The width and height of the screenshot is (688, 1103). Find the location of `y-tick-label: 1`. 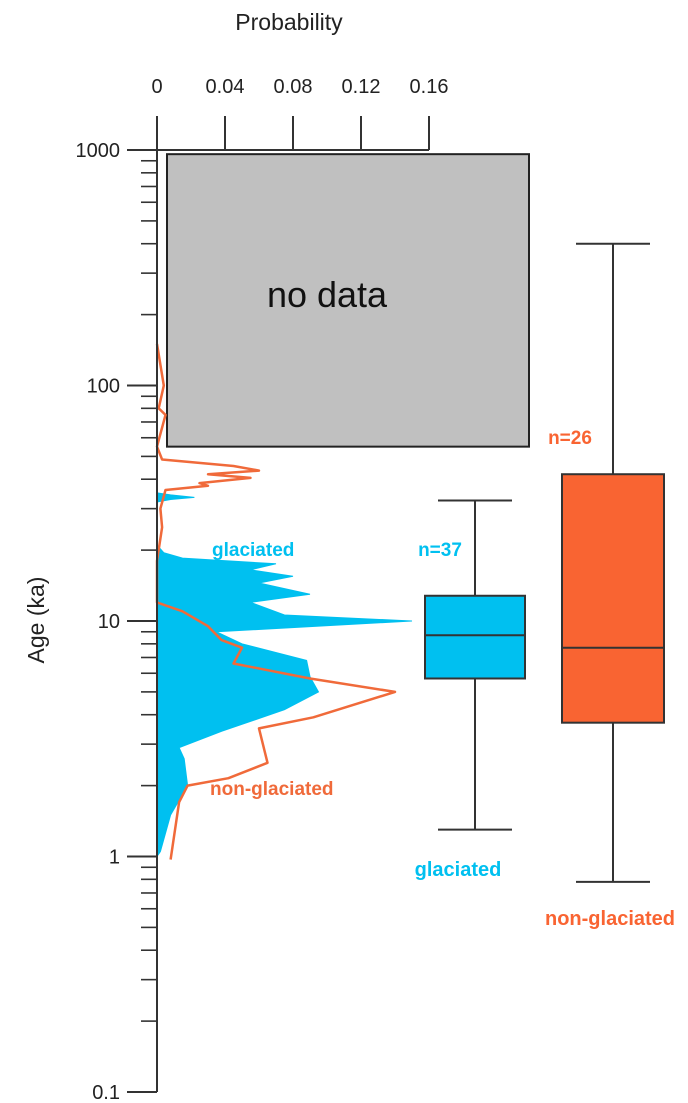

y-tick-label: 1 is located at coordinates (114, 858).